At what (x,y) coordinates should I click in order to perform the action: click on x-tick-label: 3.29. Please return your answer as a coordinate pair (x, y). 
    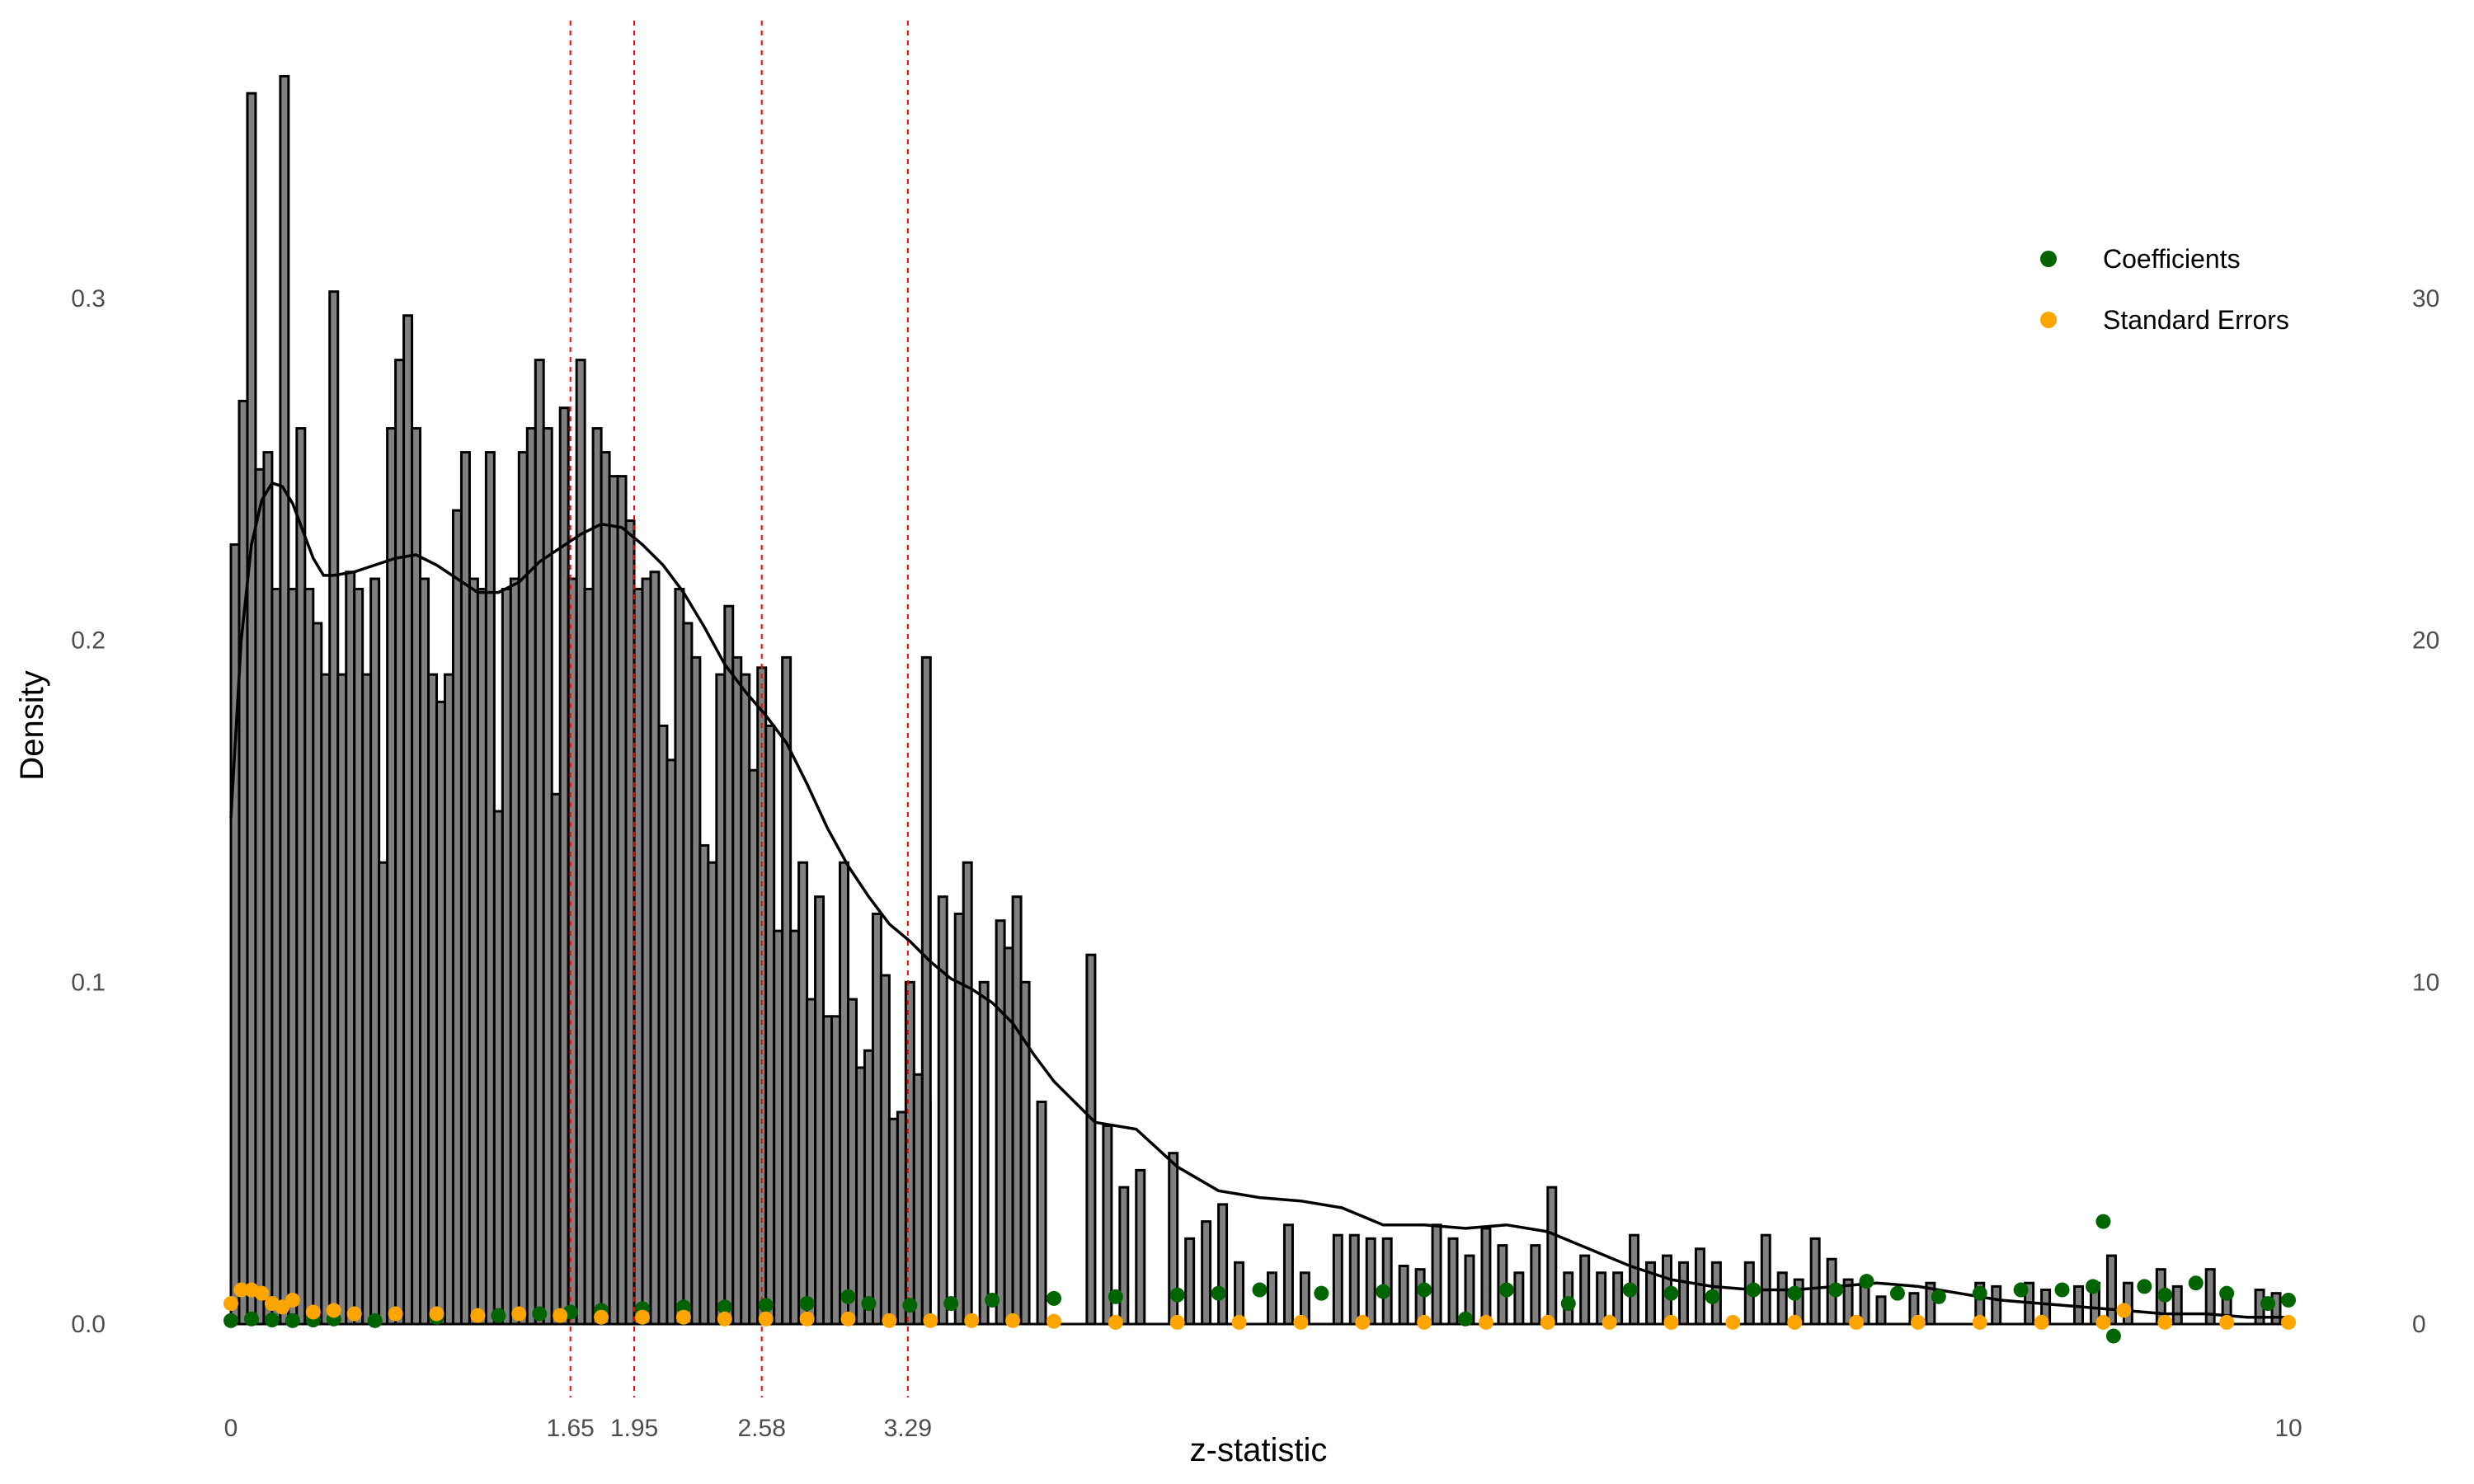
    Looking at the image, I should click on (908, 1428).